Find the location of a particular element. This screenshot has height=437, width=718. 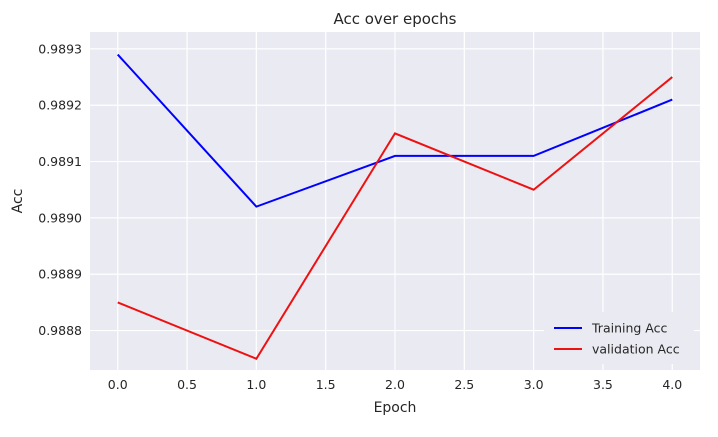

legend: Training Acc validation Acc is located at coordinates (619, 338).